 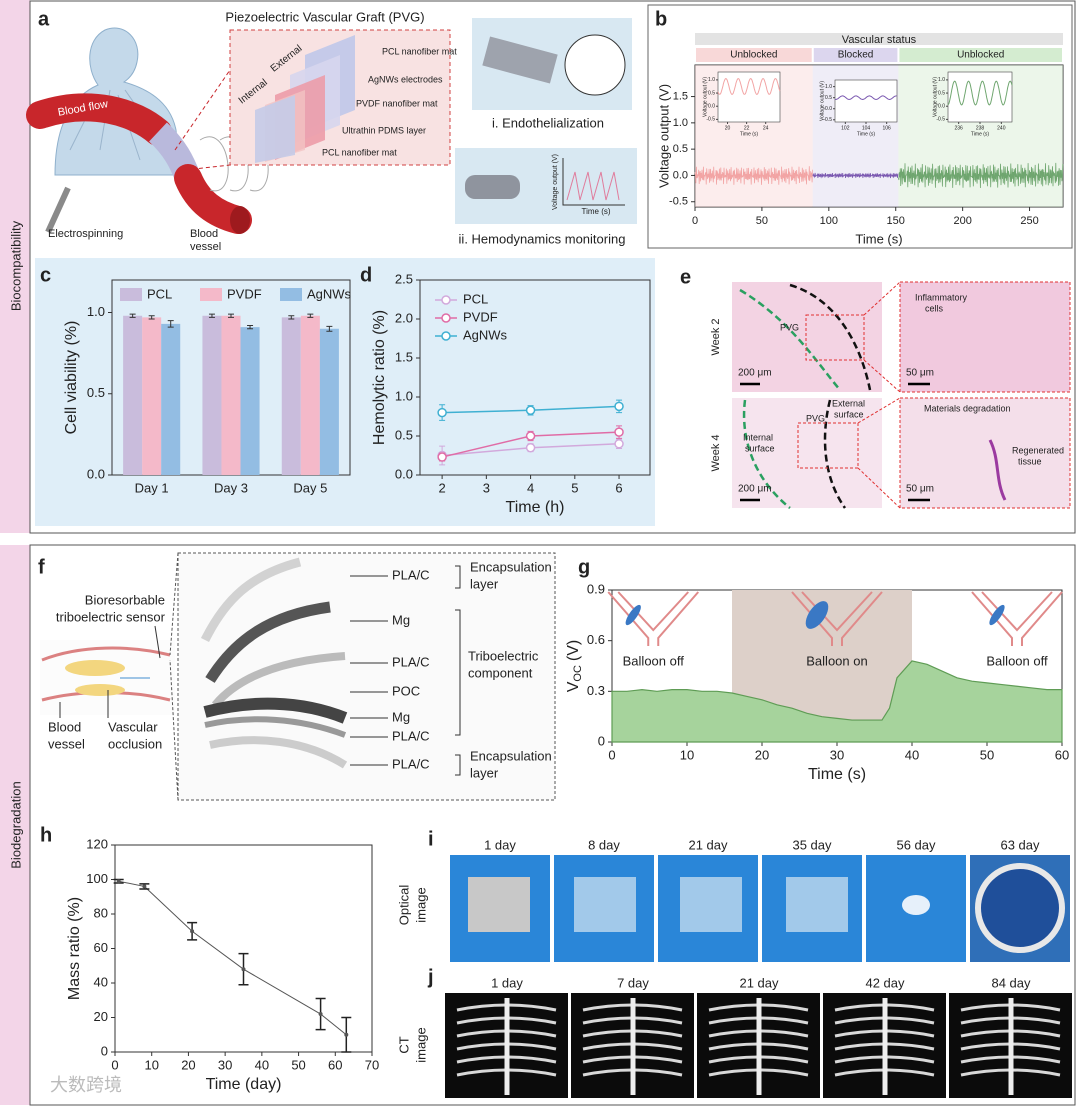 What do you see at coordinates (958, 128) in the screenshot?
I see `inset-x-tick-label: 236` at bounding box center [958, 128].